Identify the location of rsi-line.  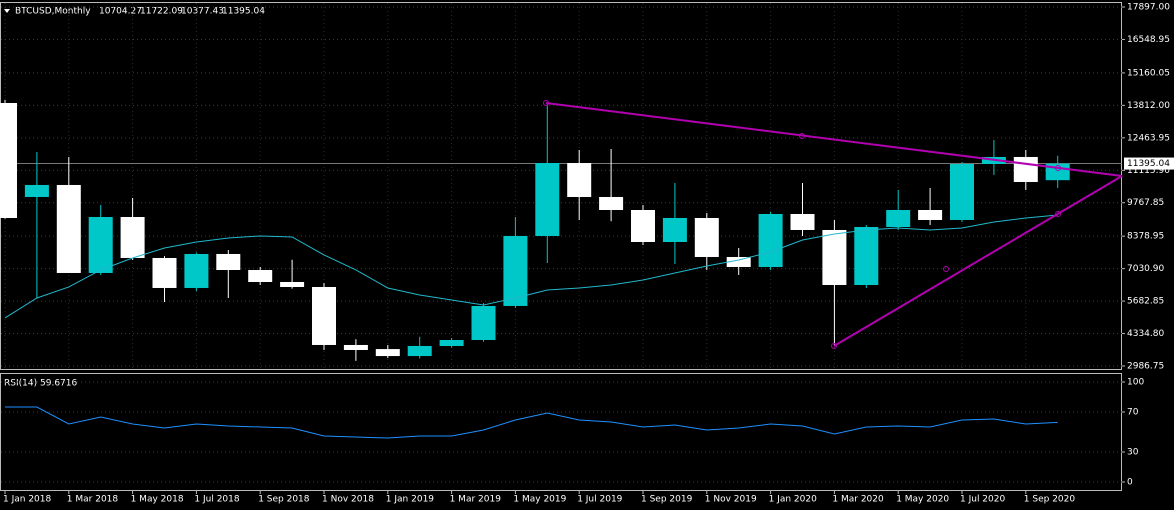
(531, 422).